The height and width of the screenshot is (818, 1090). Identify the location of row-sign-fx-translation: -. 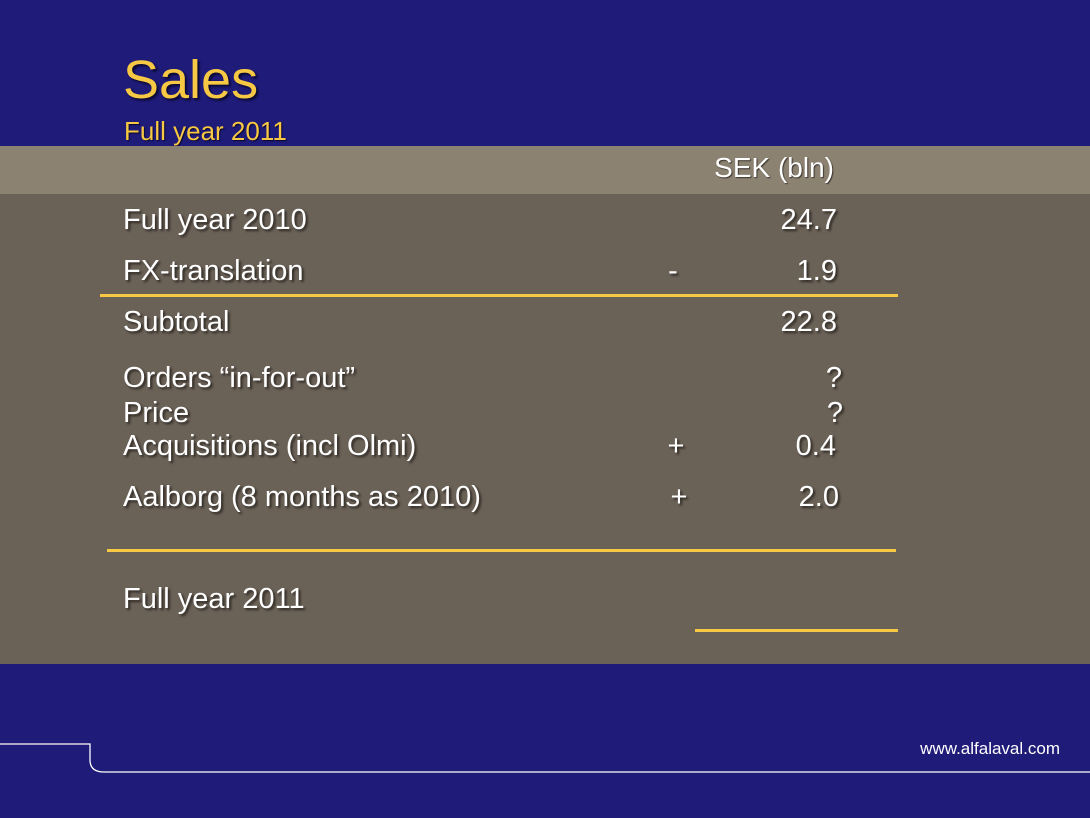
(673, 271).